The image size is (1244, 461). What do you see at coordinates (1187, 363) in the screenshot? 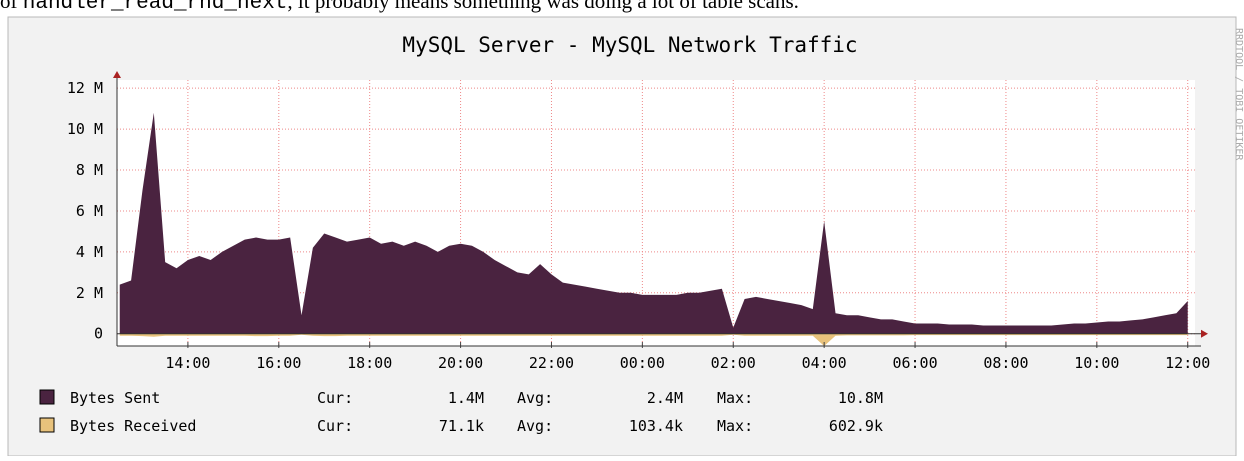
I see `x-tick-label: 12:00` at bounding box center [1187, 363].